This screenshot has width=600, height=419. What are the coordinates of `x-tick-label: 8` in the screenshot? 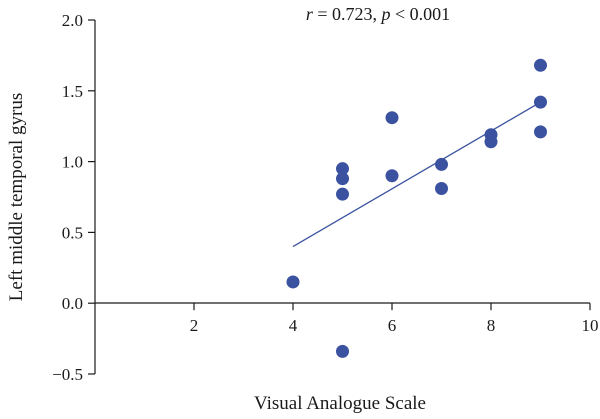 It's located at (491, 325).